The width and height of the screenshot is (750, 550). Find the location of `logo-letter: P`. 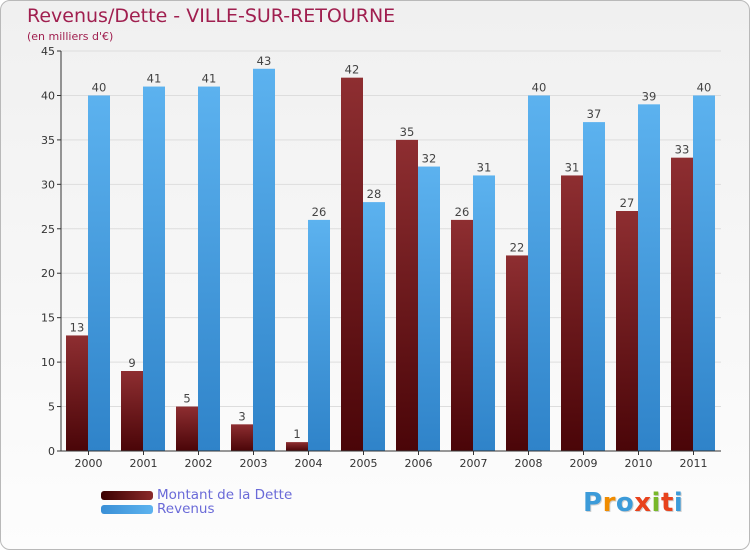

logo-letter: P is located at coordinates (593, 503).